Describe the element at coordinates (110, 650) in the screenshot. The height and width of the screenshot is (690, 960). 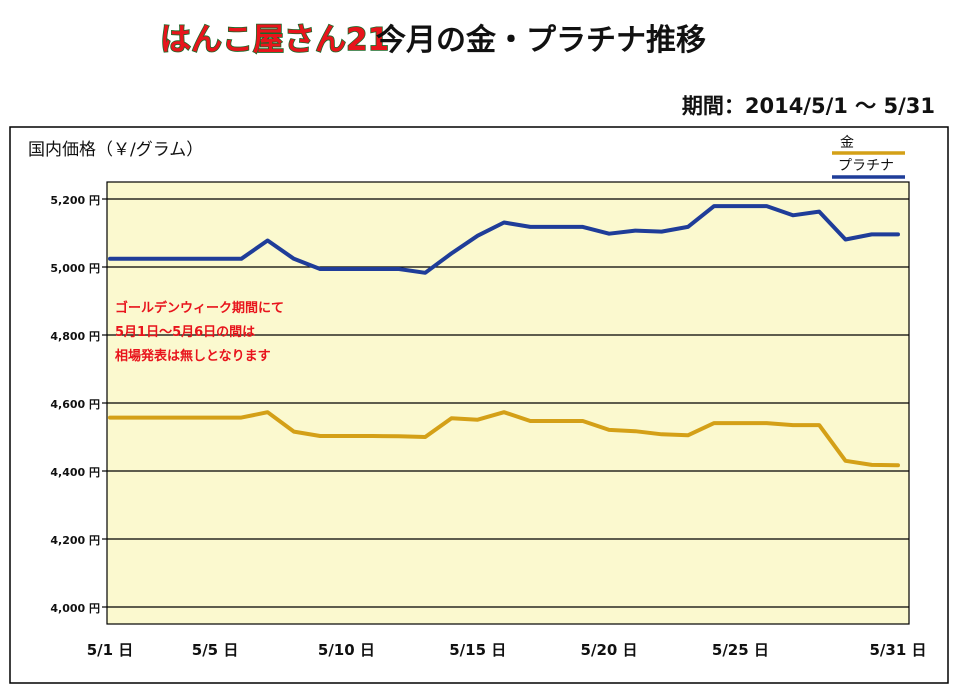
I see `xtick-label: 5/1 日` at that location.